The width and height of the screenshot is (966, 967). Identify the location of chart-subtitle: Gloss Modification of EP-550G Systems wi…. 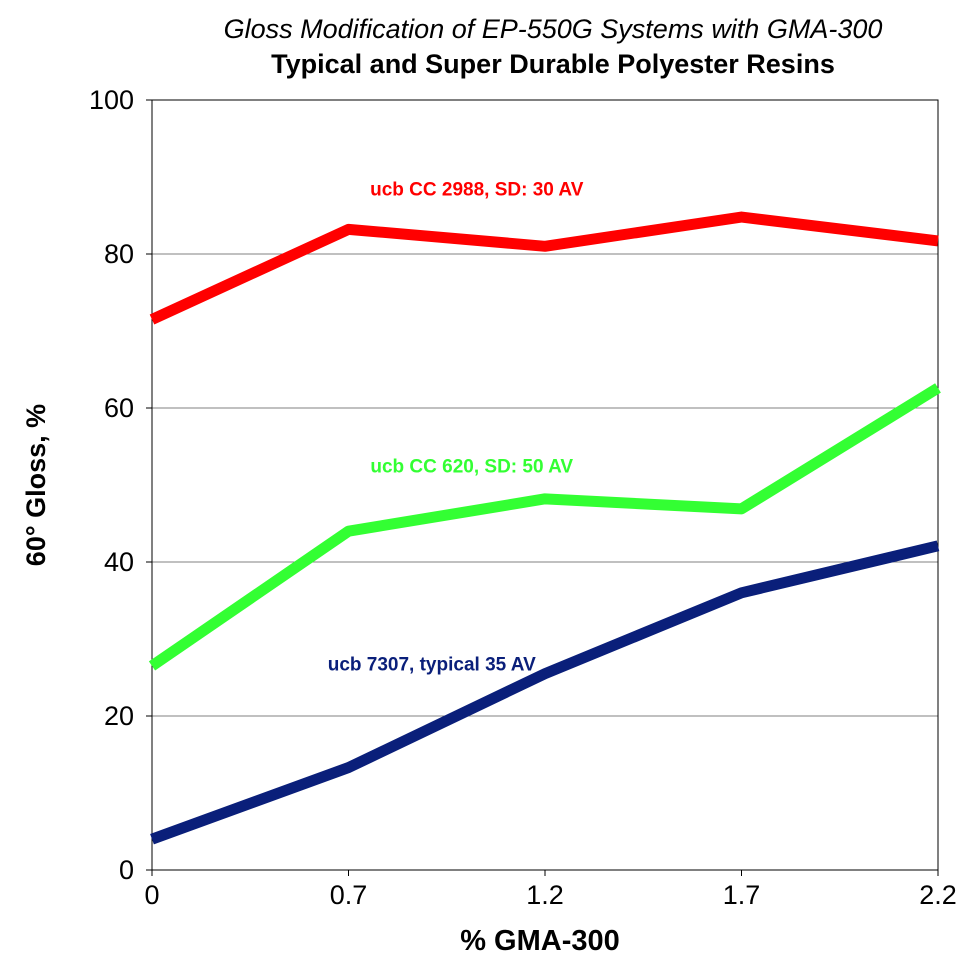
(553, 29).